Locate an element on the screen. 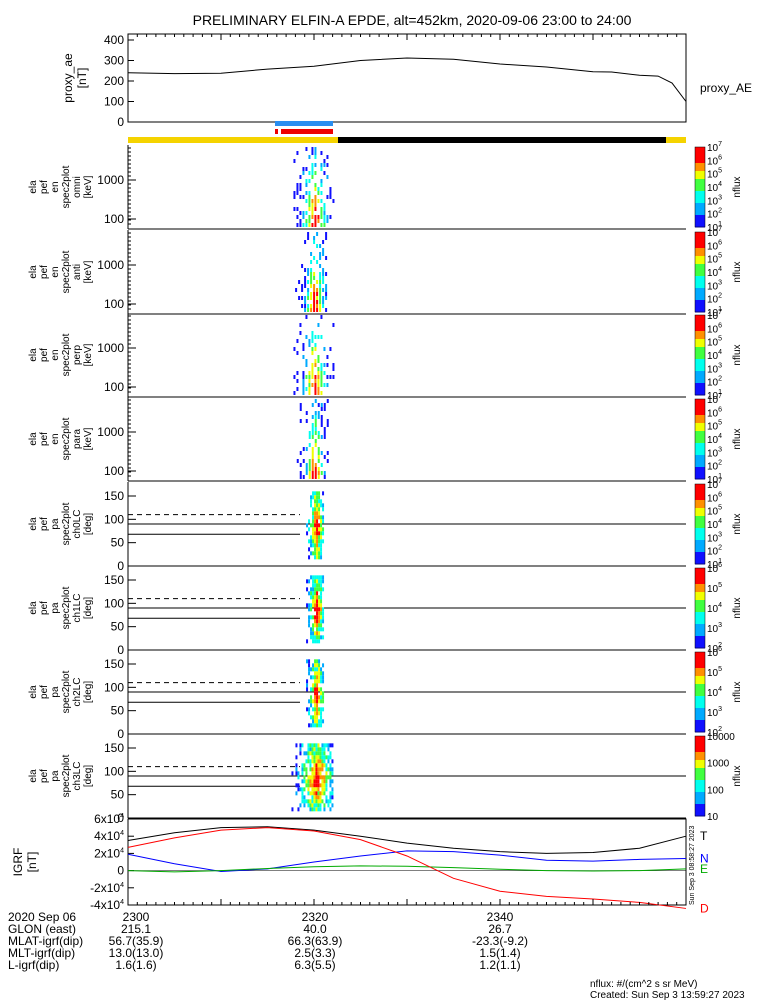 The width and height of the screenshot is (775, 1000). proxy-ae-legend: proxy_AE is located at coordinates (726, 88).